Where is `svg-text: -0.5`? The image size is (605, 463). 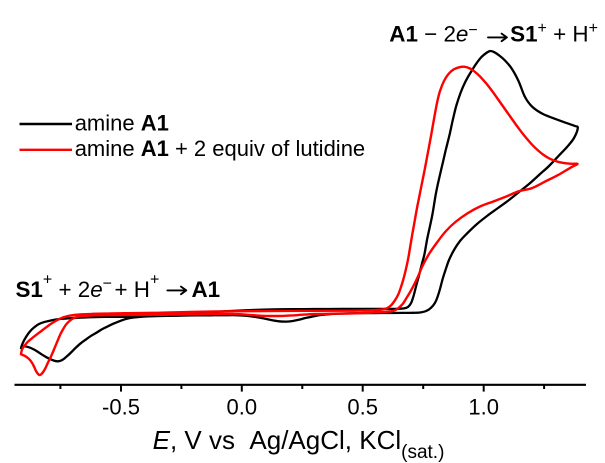
svg-text: -0.5 is located at coordinates (121, 407).